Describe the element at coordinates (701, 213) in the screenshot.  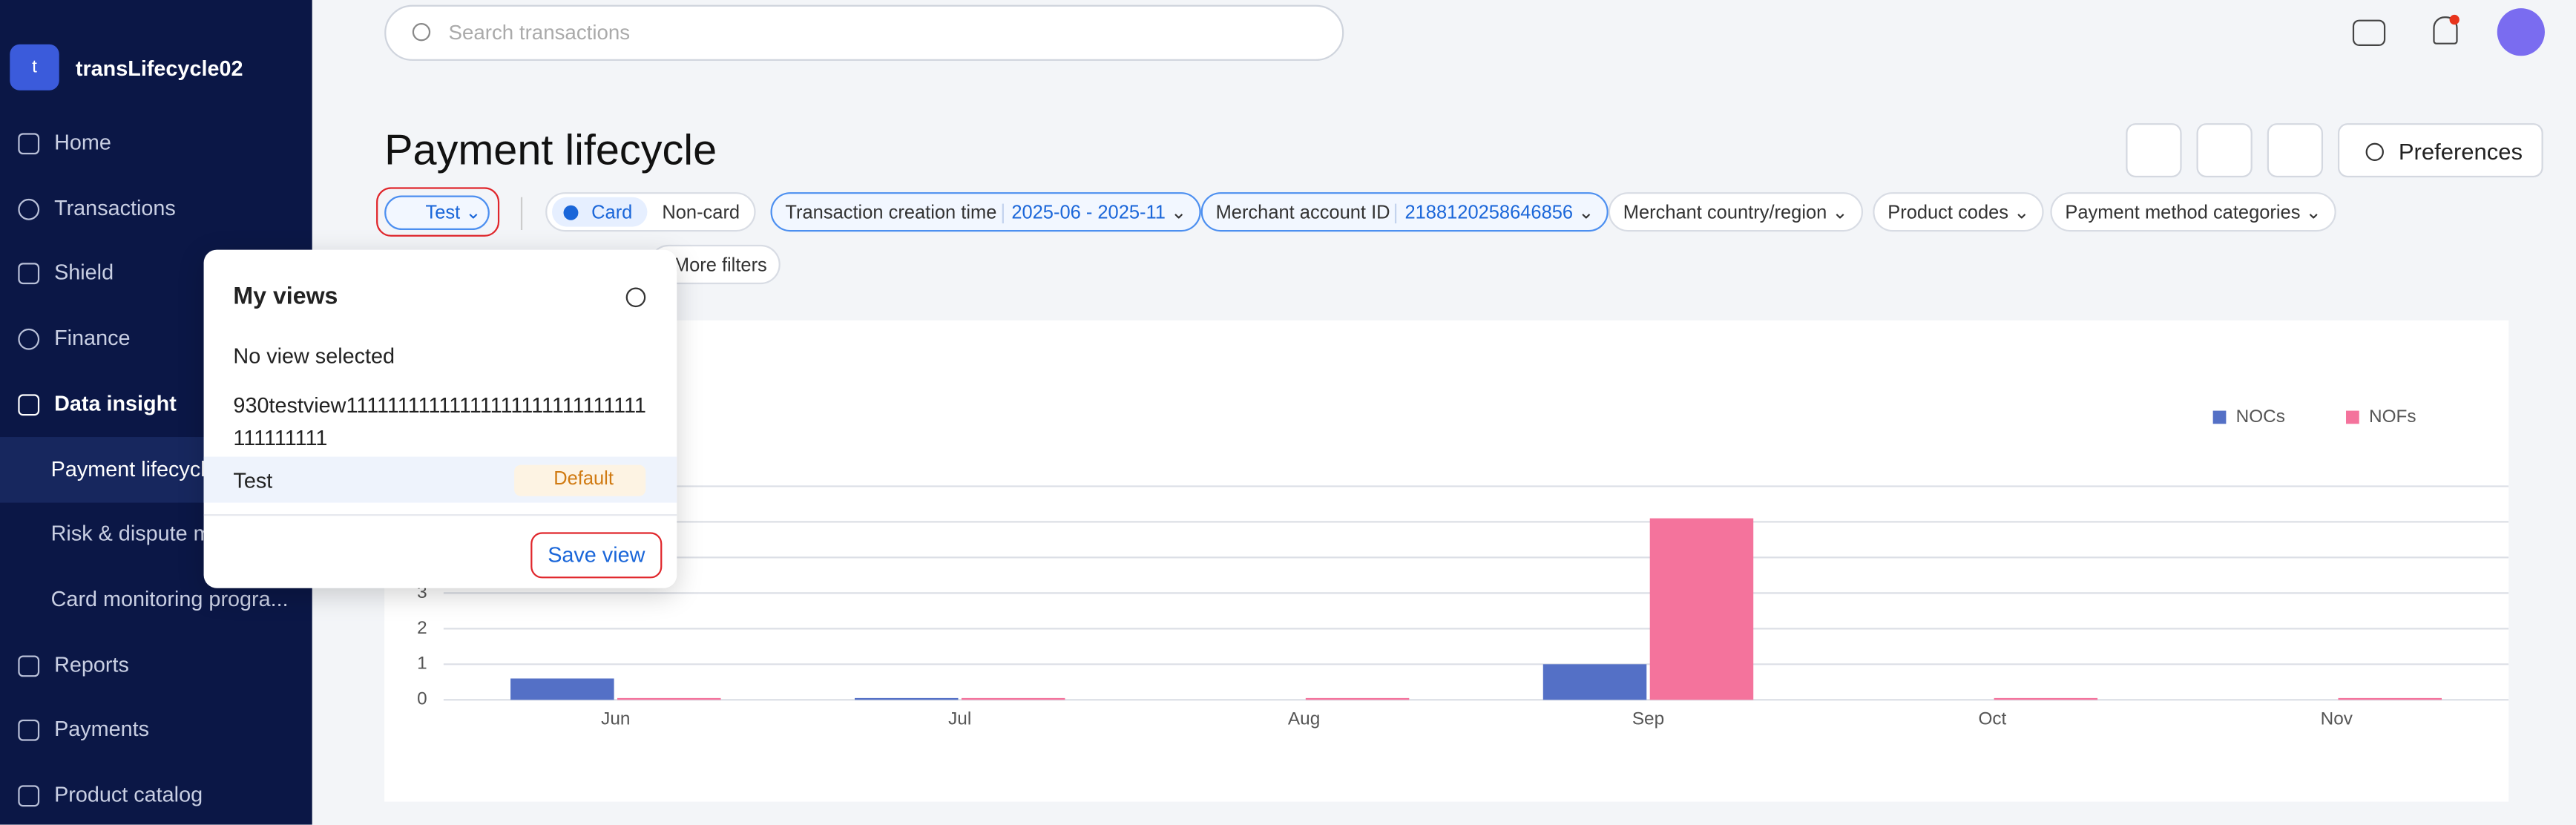
I see `non-card-option: Non-card` at that location.